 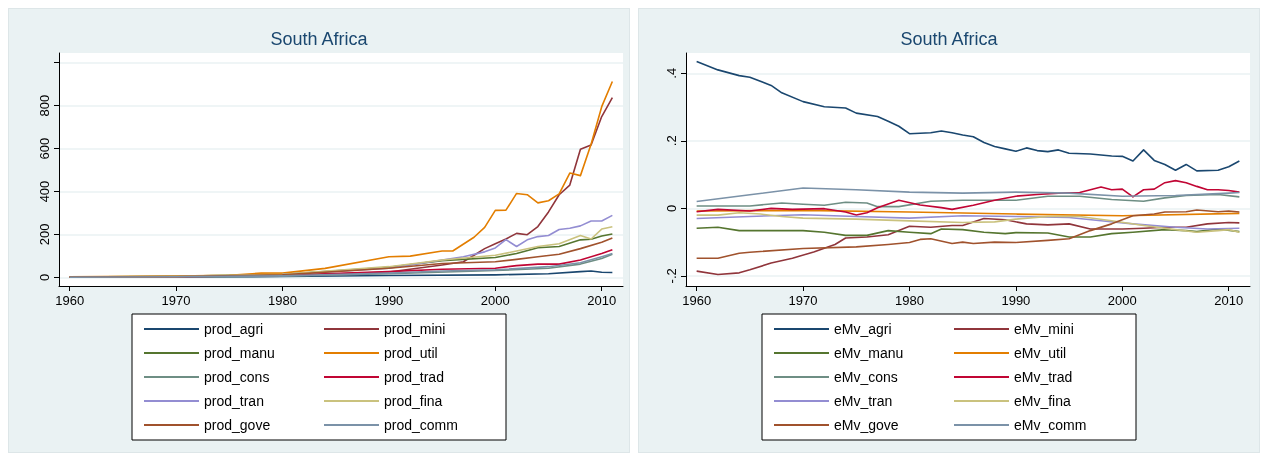 I want to click on y-tick-label: 600, so click(x=44, y=148).